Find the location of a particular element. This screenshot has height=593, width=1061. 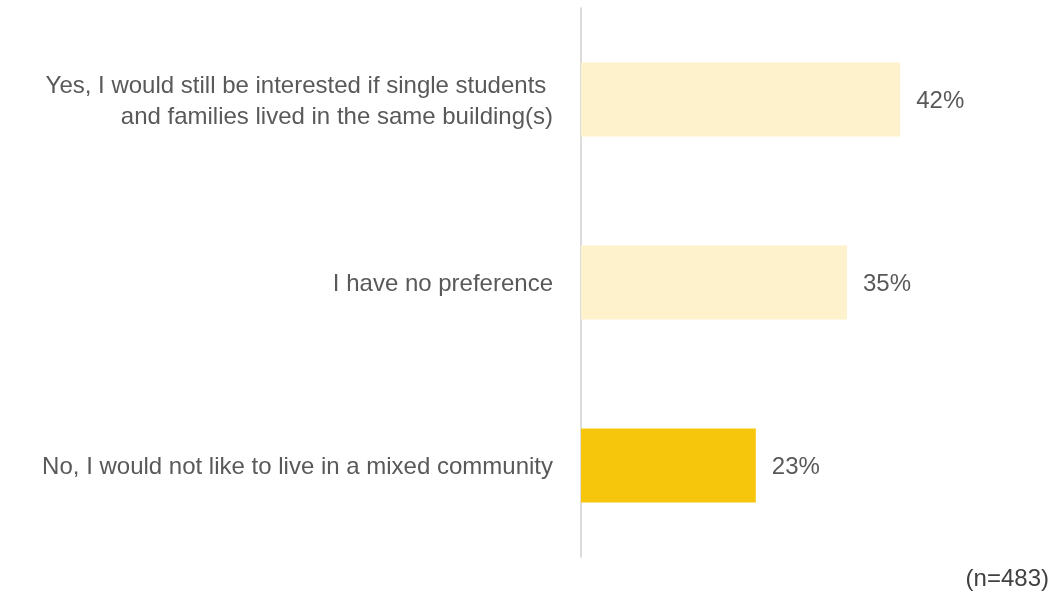

data-label: 35% is located at coordinates (887, 282).